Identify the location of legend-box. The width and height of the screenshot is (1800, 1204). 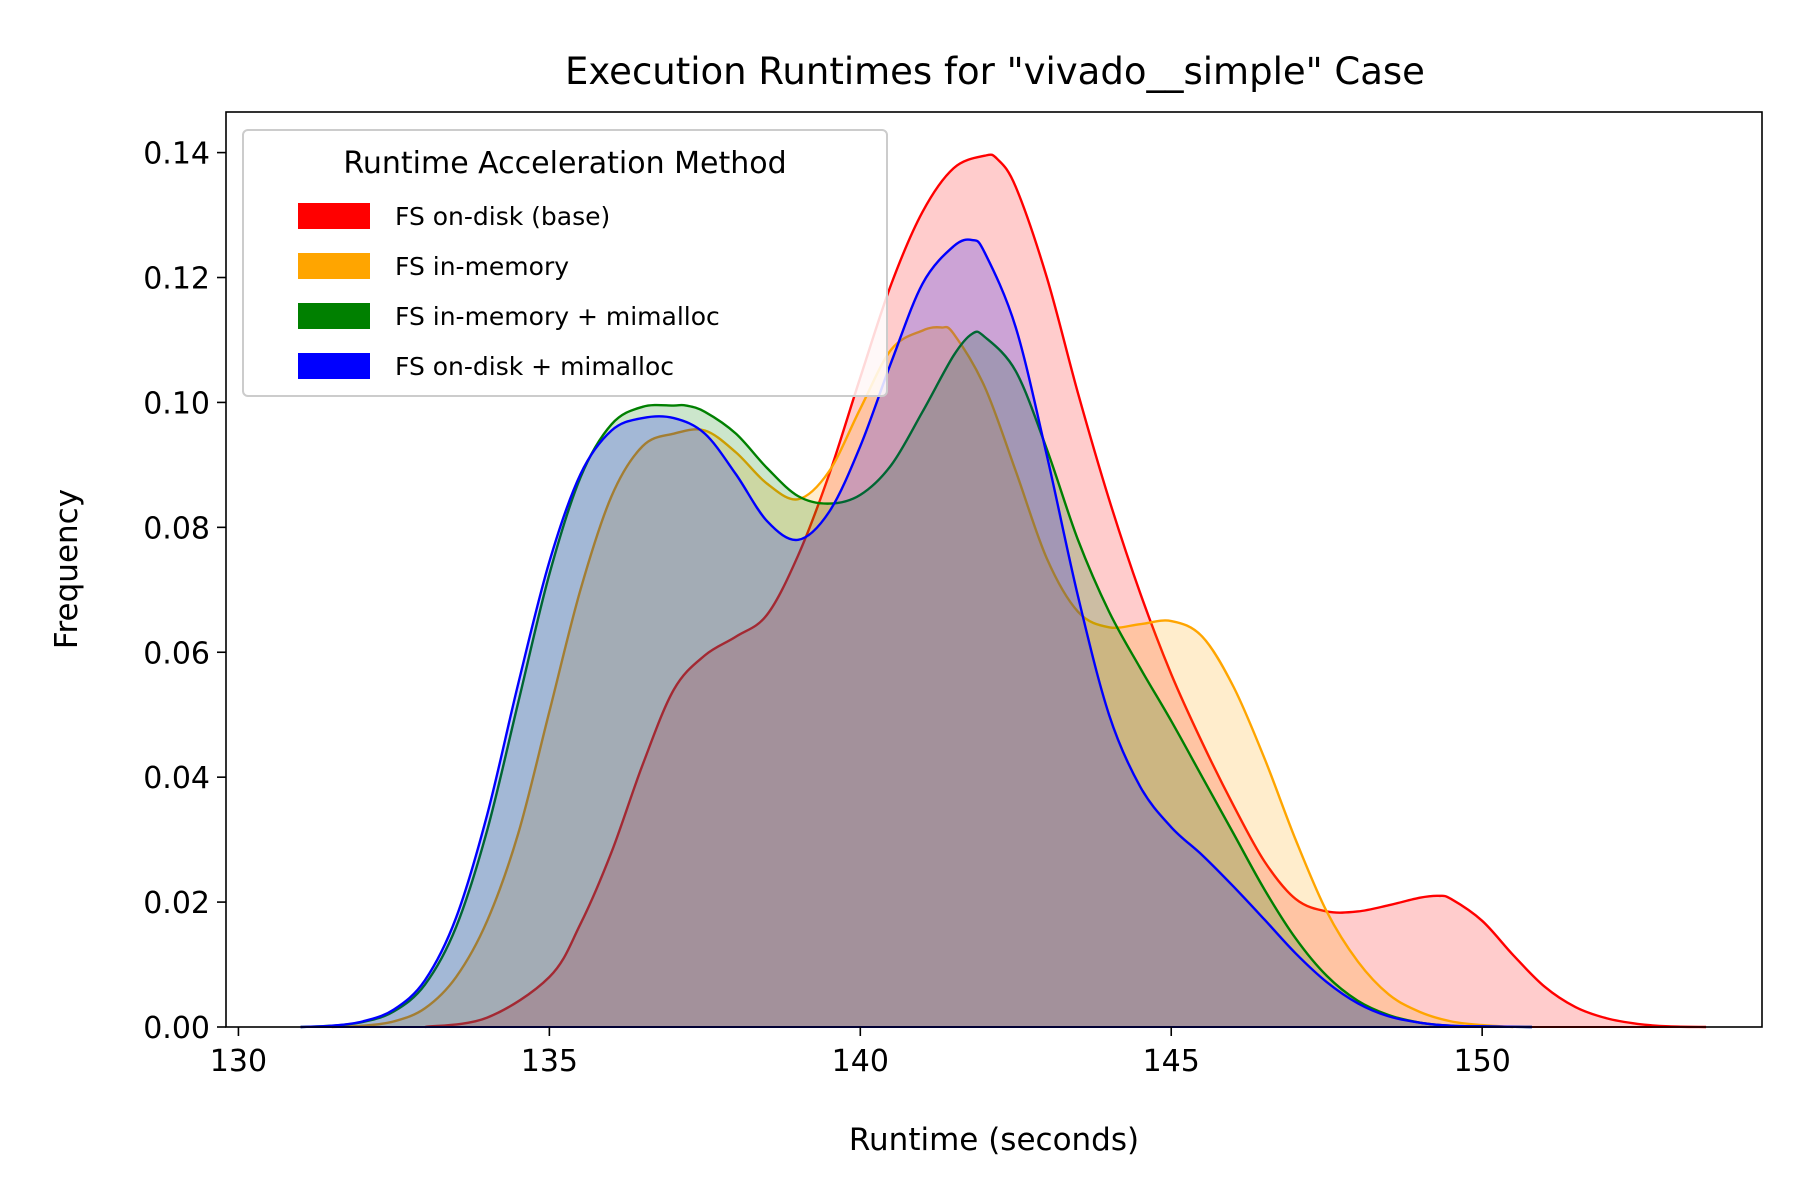
(565, 263).